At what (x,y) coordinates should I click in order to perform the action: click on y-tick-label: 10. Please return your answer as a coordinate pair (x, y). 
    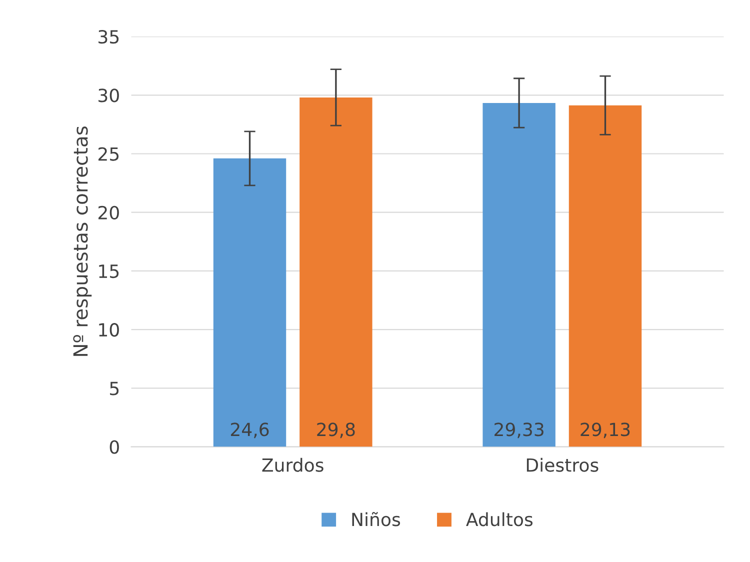
    Looking at the image, I should click on (109, 330).